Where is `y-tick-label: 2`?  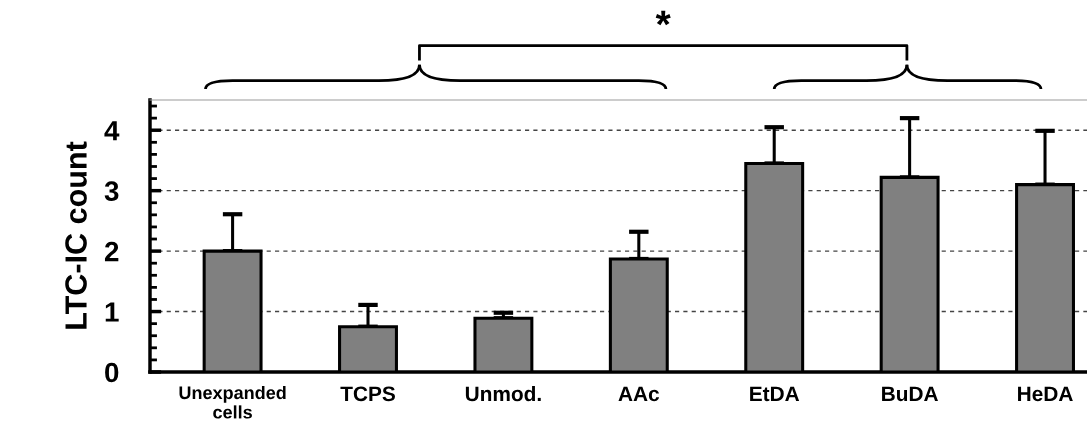
y-tick-label: 2 is located at coordinates (111, 251).